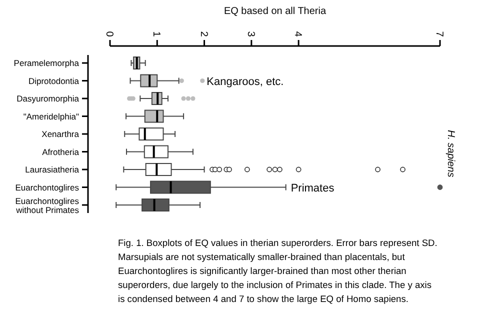 The width and height of the screenshot is (480, 320). I want to click on y-tick-label: Laurasiatheria, so click(52, 169).